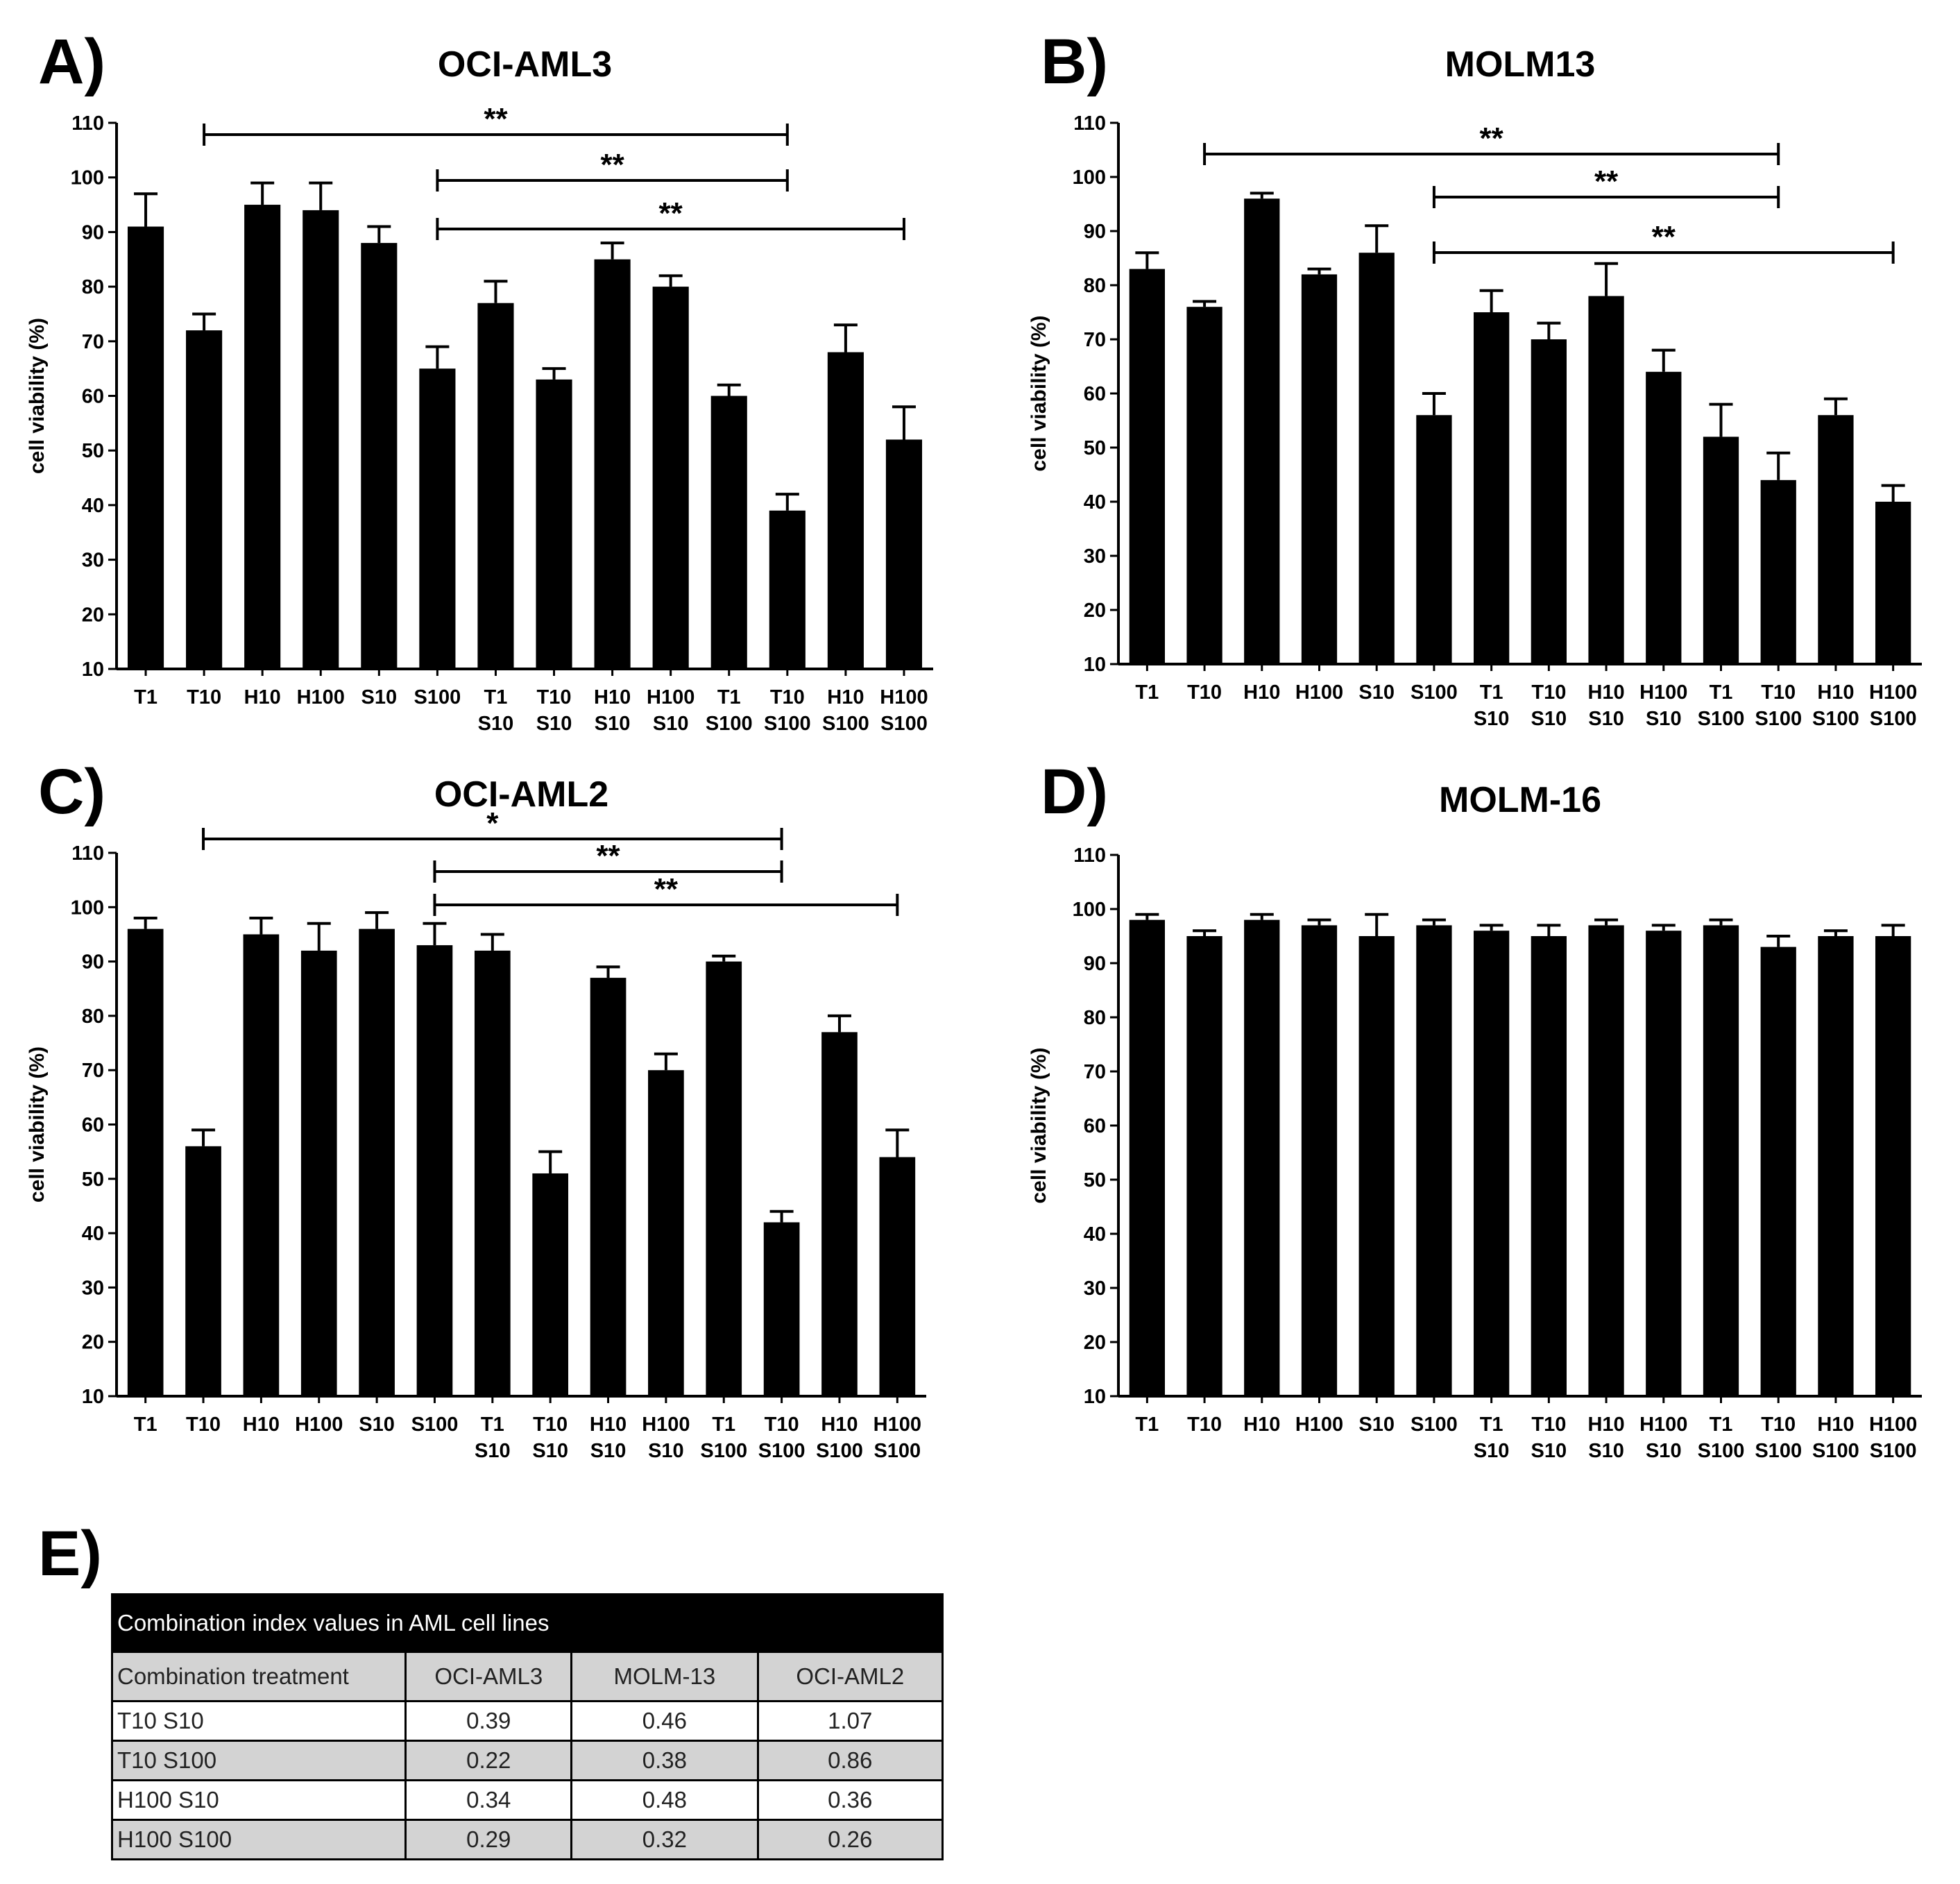  Describe the element at coordinates (1095, 286) in the screenshot. I see `y-tick-label: 80` at that location.